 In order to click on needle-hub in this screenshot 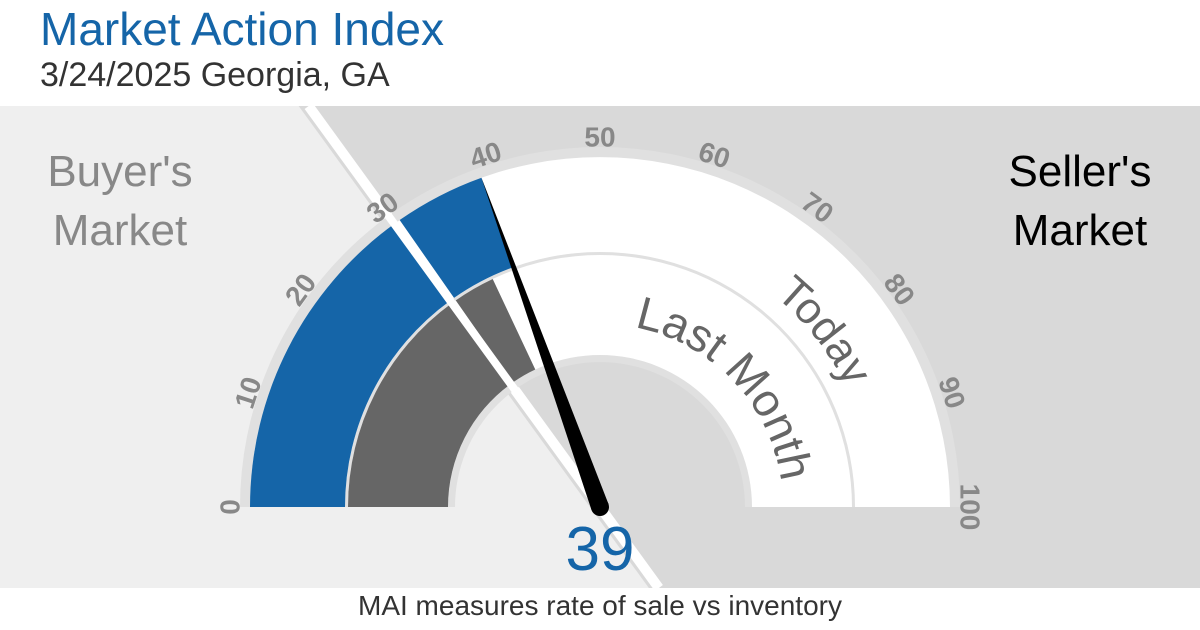, I will do `click(600, 507)`.